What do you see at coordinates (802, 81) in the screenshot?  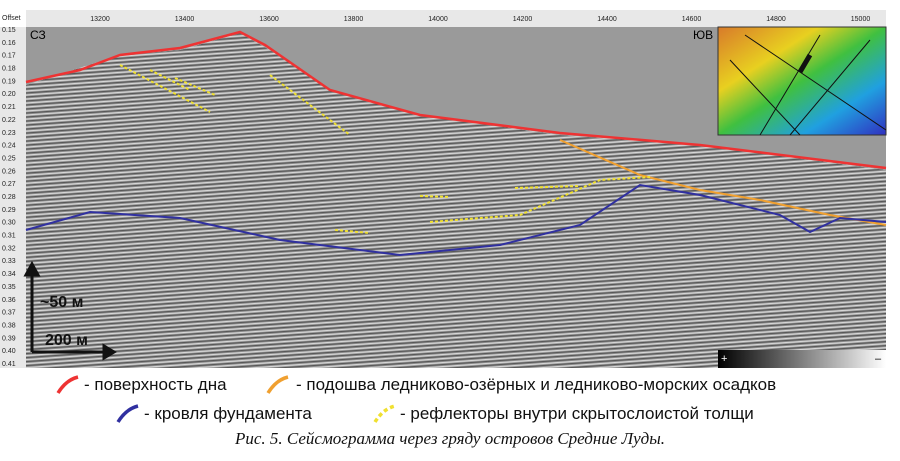 I see `inset-map` at bounding box center [802, 81].